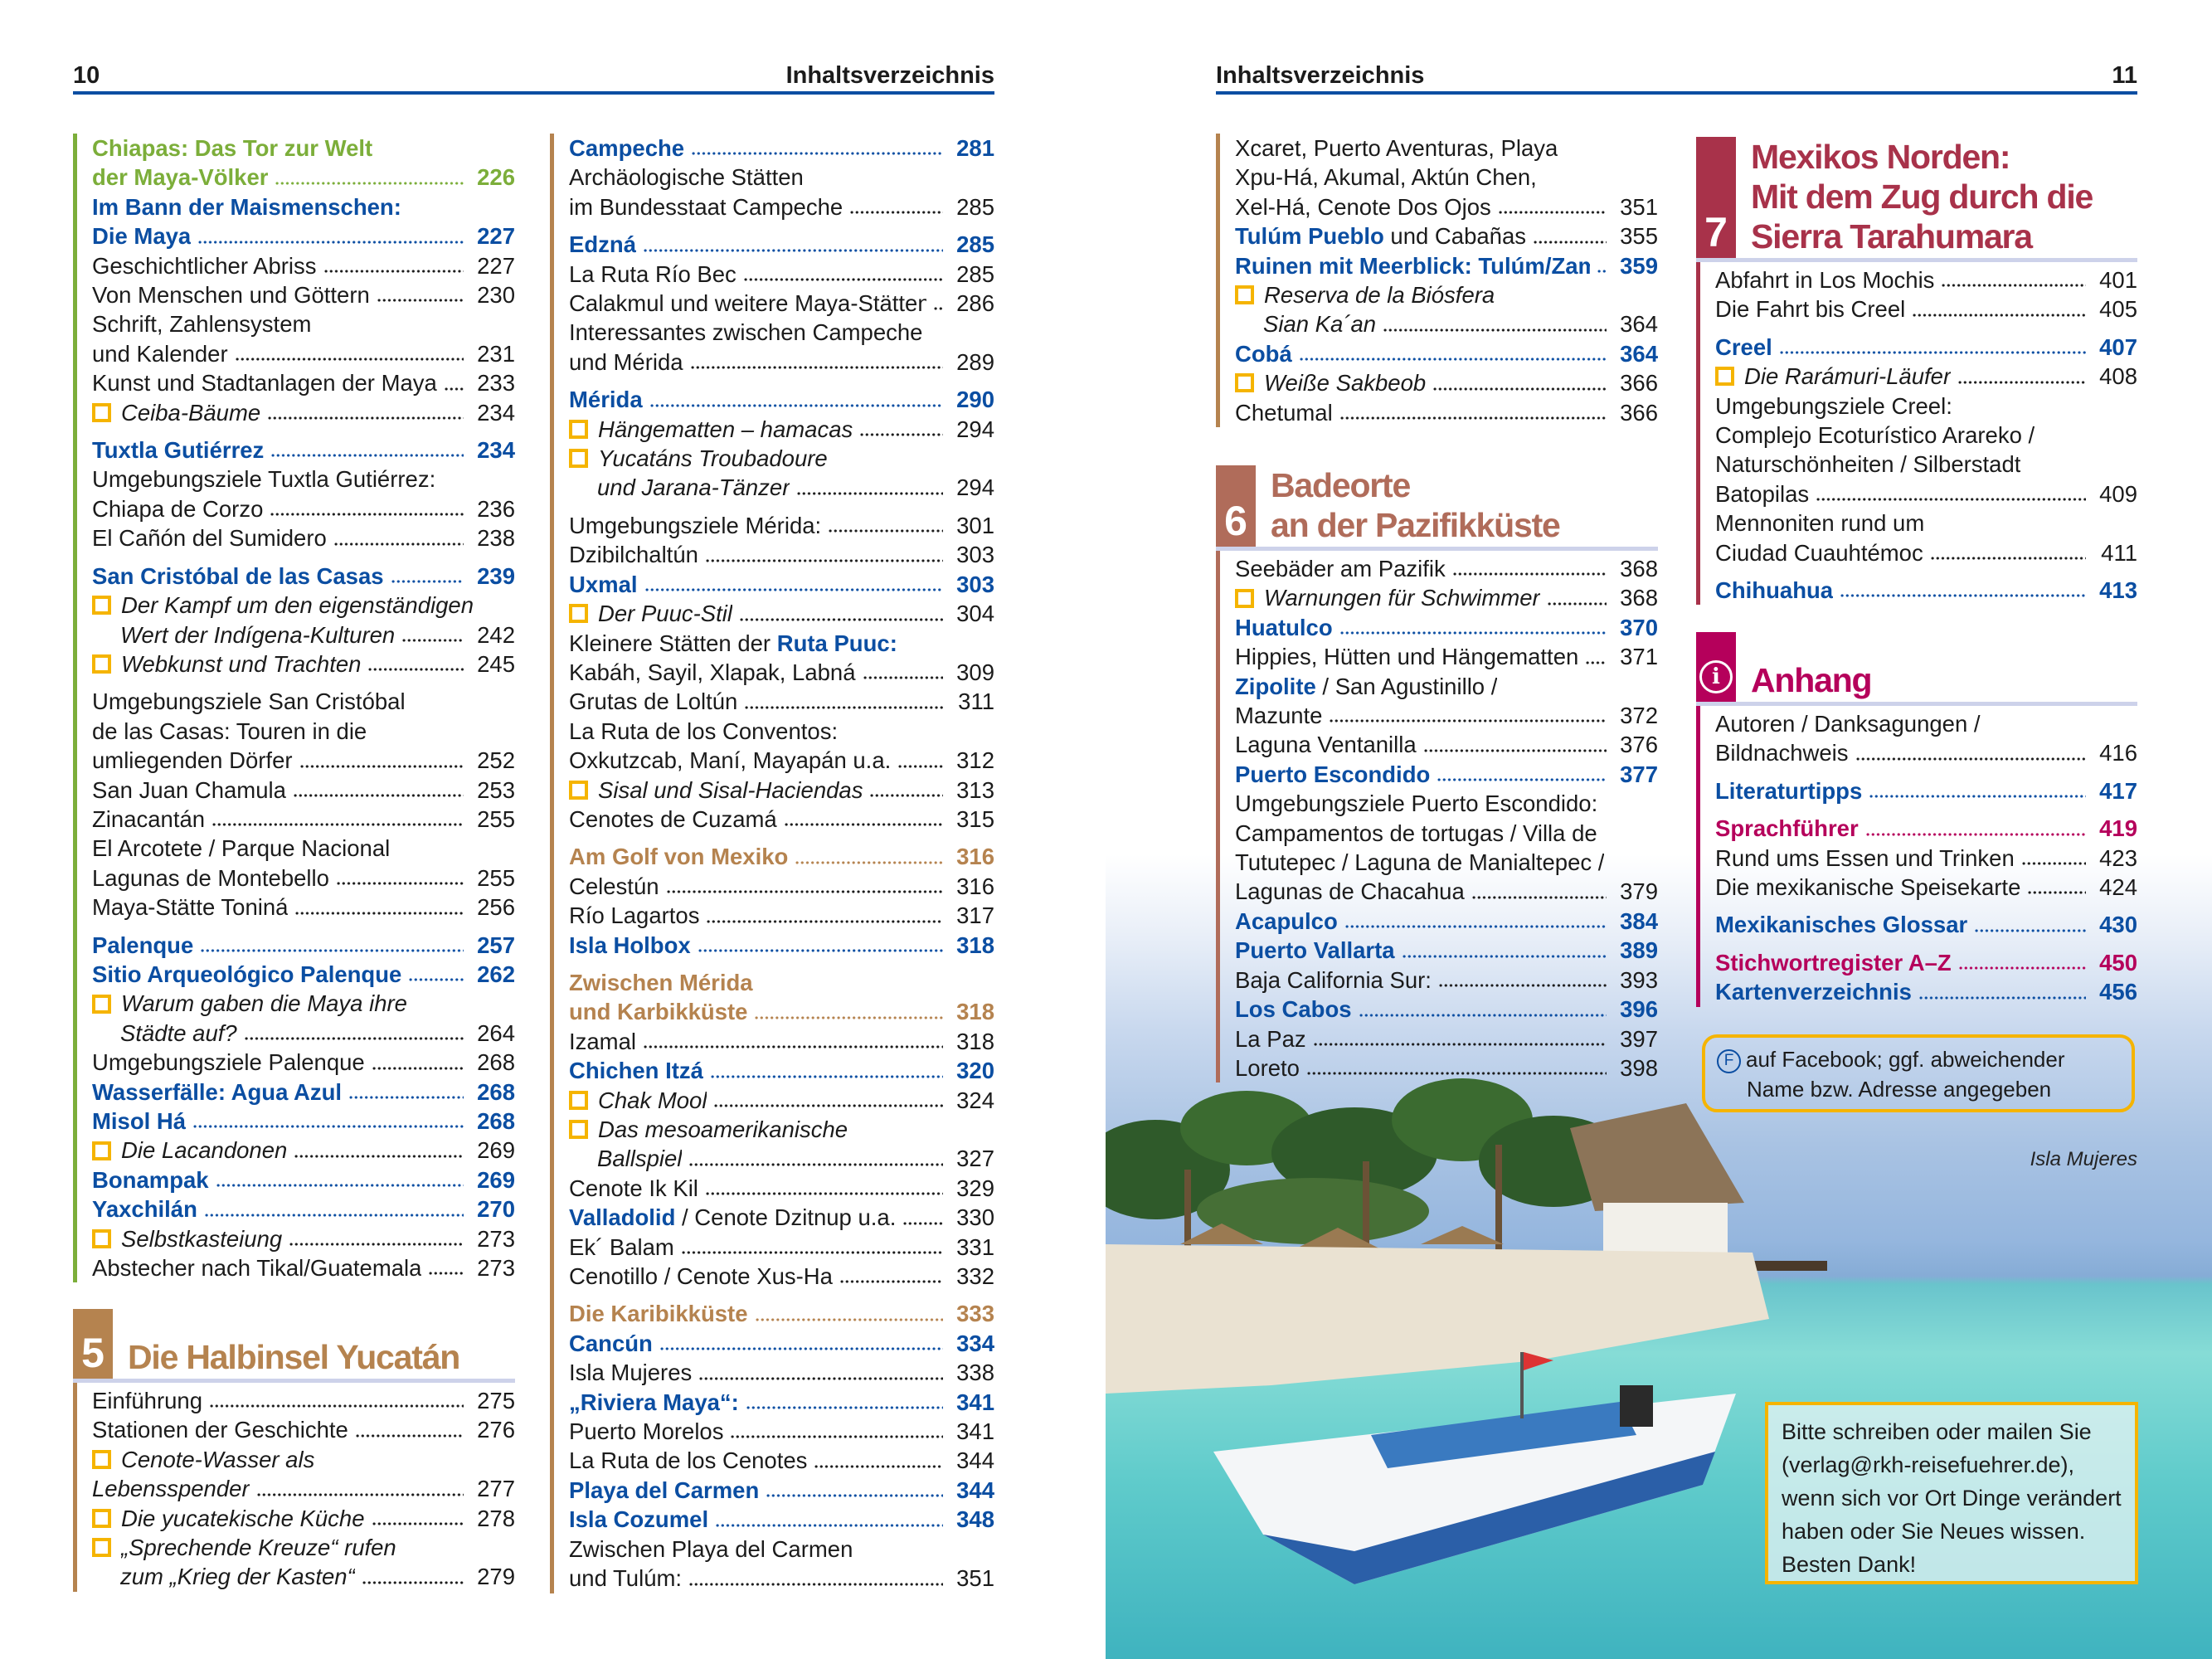 This screenshot has height=1659, width=2212. Describe the element at coordinates (204, 1150) in the screenshot. I see `entry-title: Die Lacandonen` at that location.